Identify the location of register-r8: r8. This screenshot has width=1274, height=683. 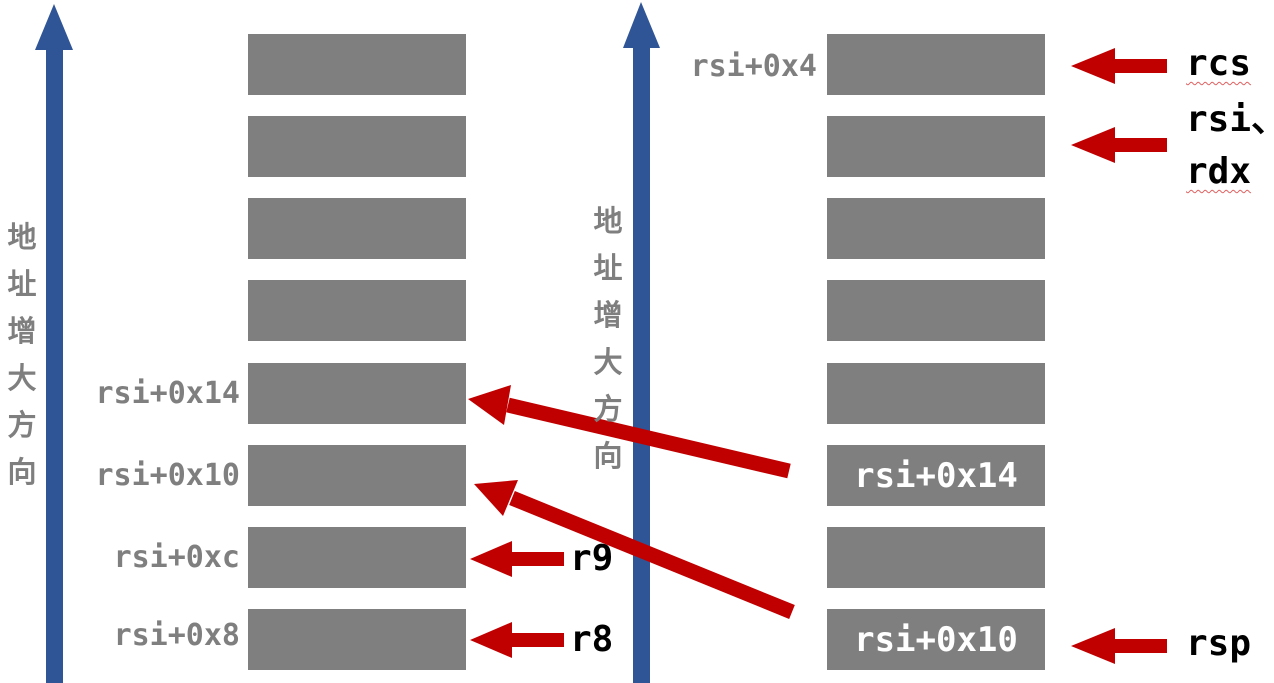
(592, 639).